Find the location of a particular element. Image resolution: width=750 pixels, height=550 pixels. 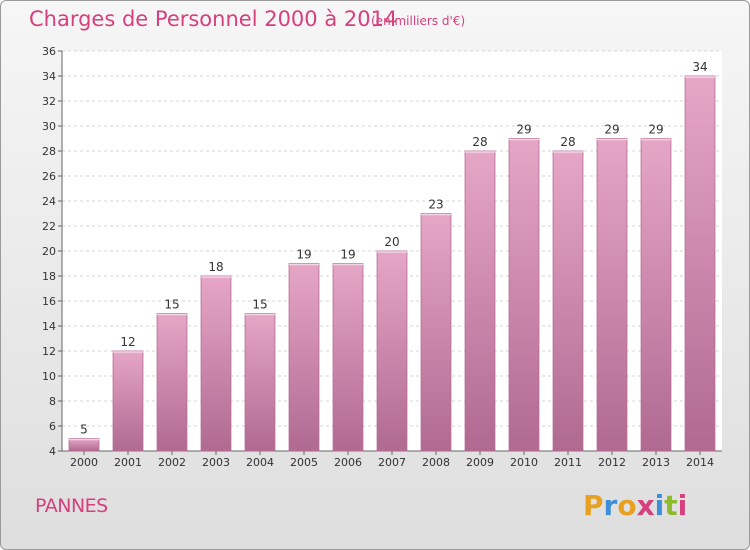

logo-letter: o is located at coordinates (627, 505).